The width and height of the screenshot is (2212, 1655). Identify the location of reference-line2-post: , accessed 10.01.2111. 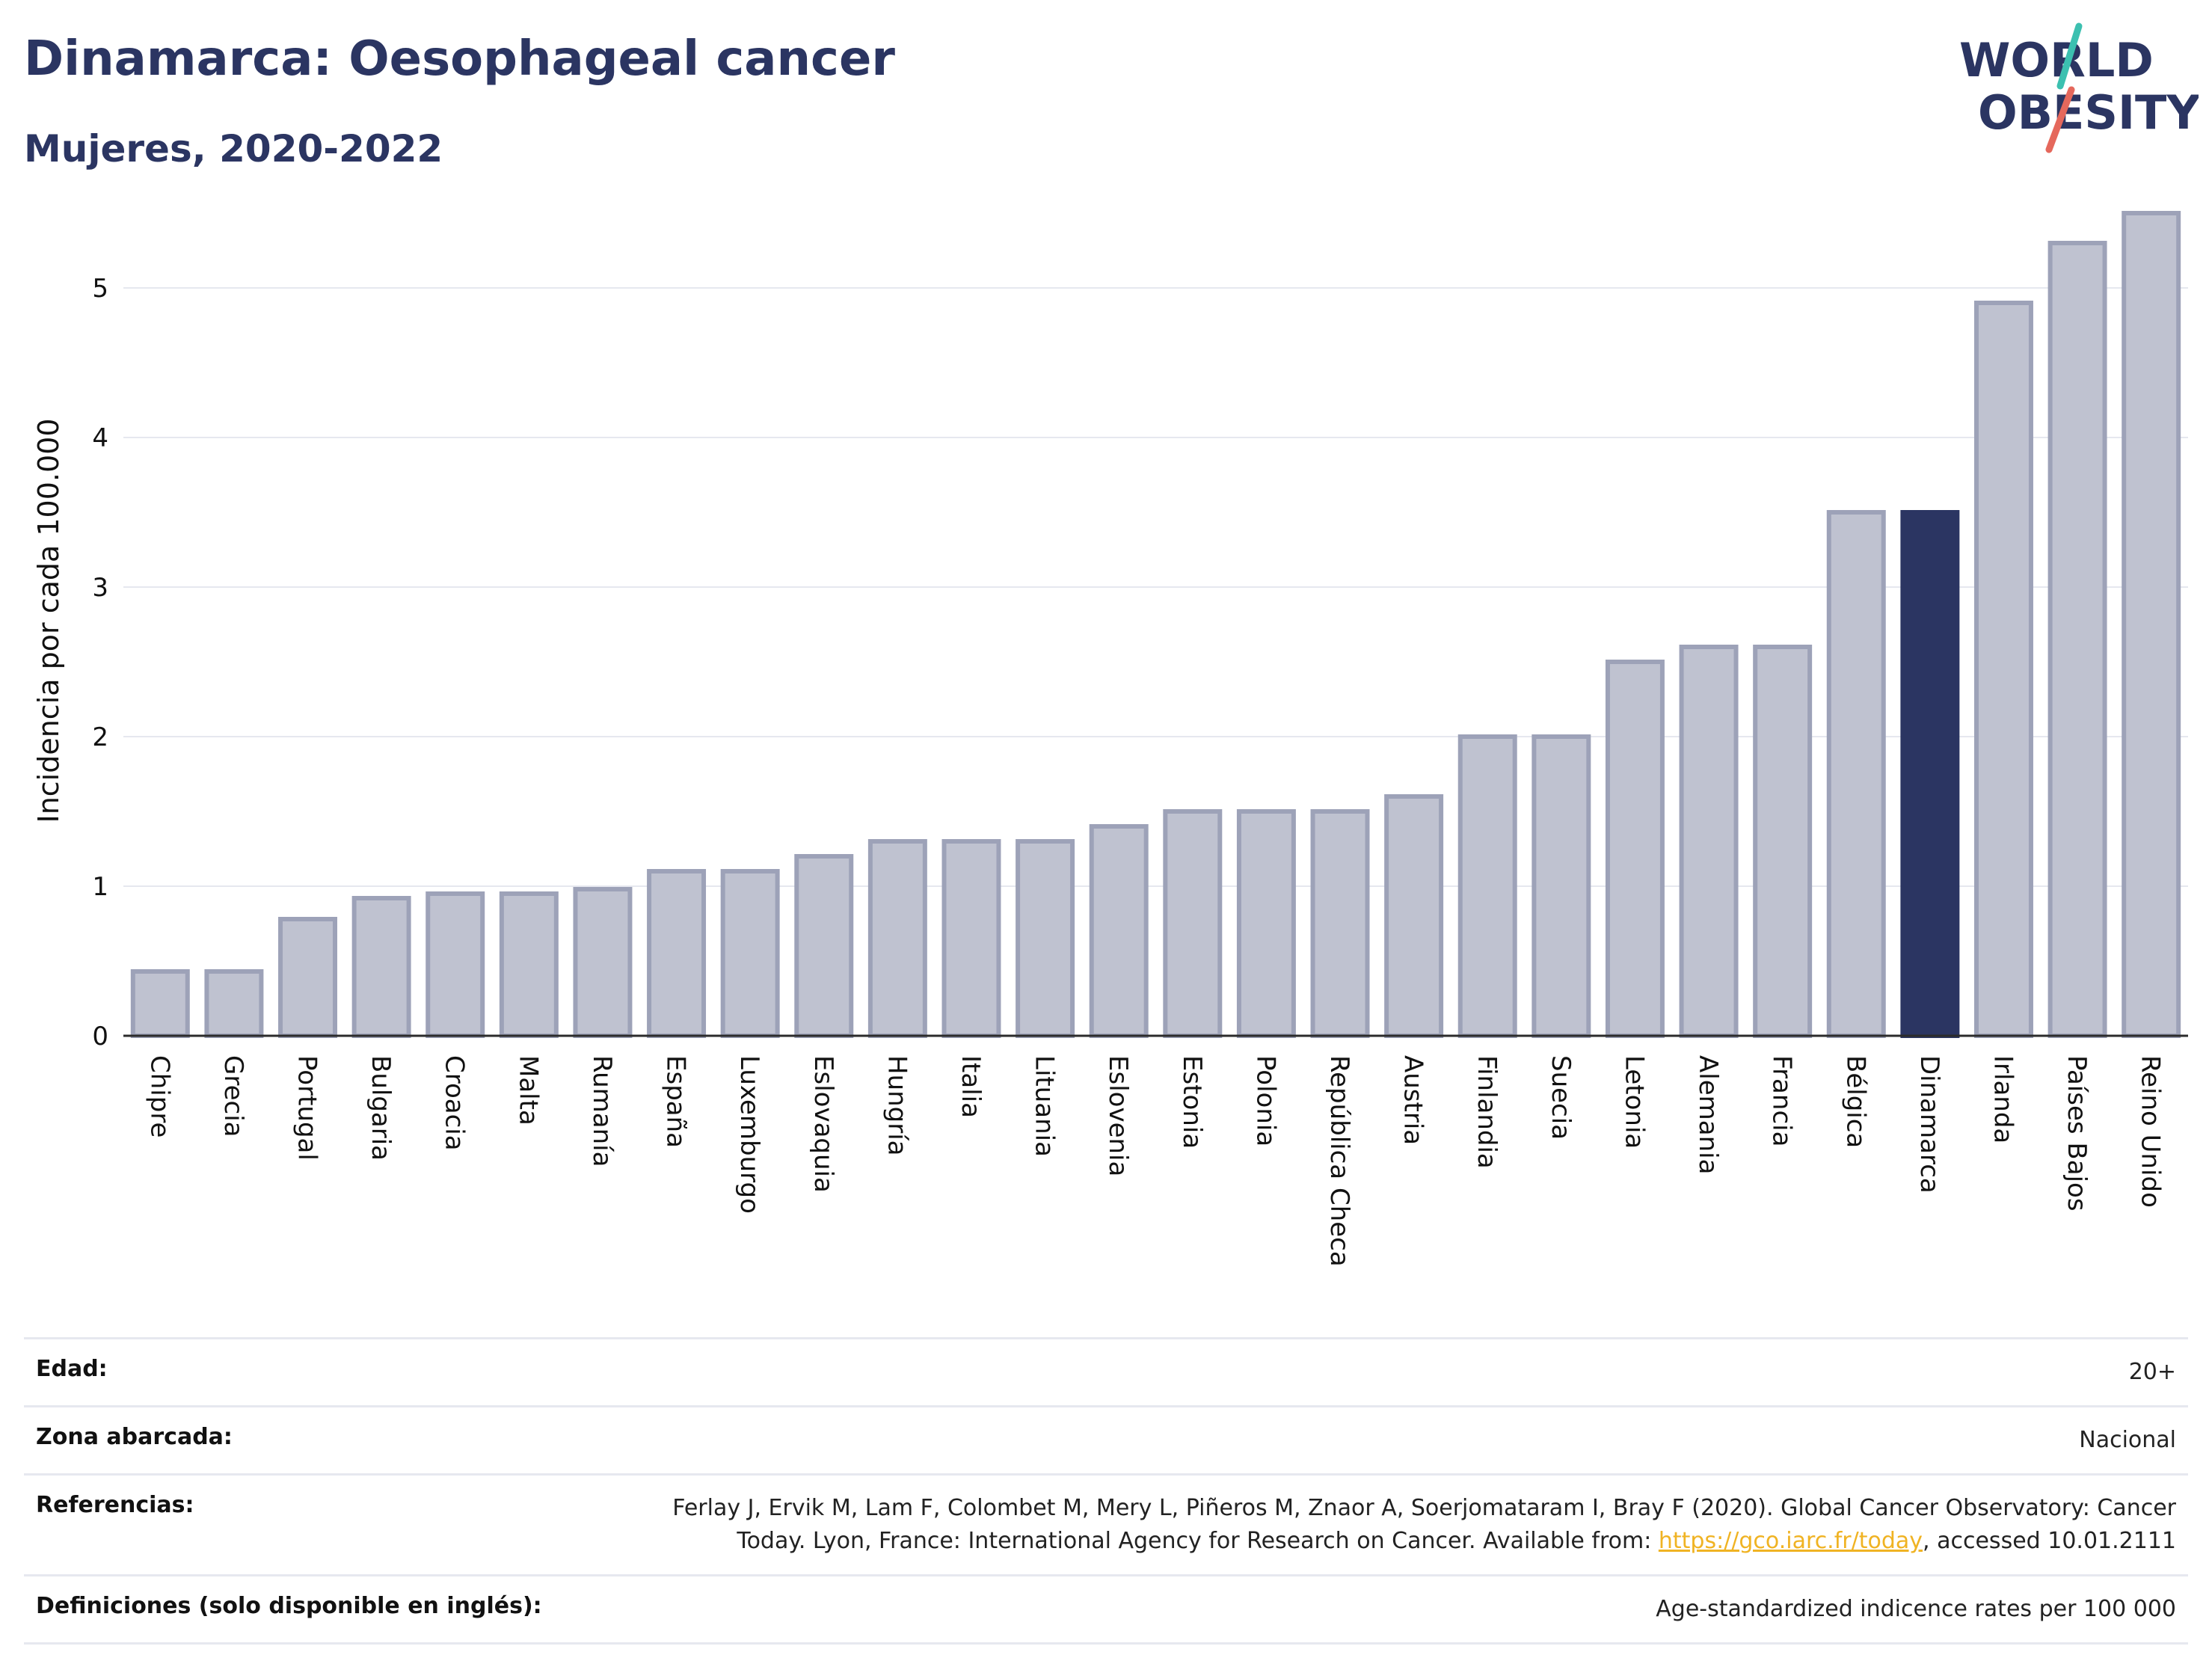
(2049, 1541).